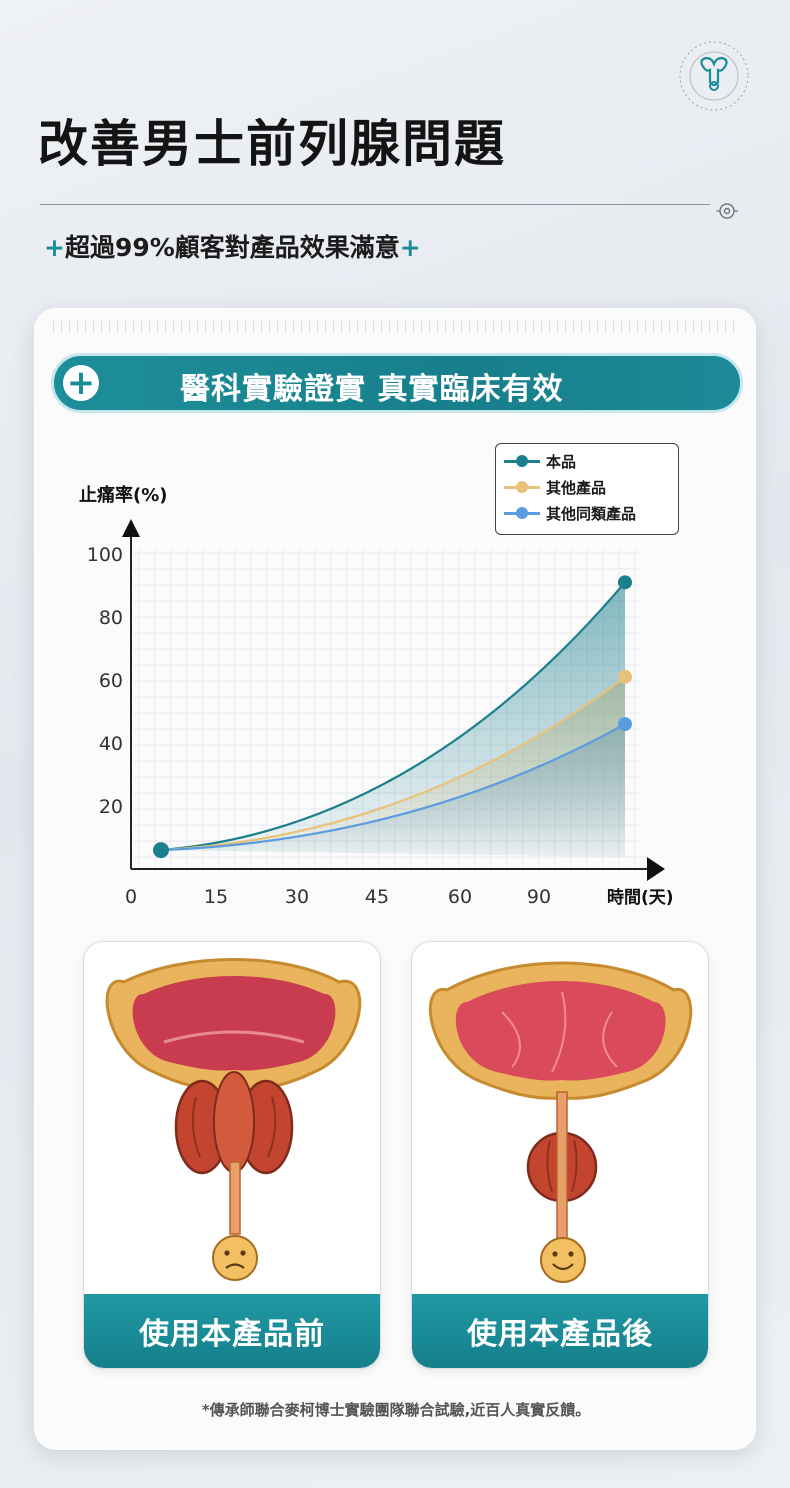 The height and width of the screenshot is (1488, 790). What do you see at coordinates (377, 897) in the screenshot?
I see `x-tick-label: 45` at bounding box center [377, 897].